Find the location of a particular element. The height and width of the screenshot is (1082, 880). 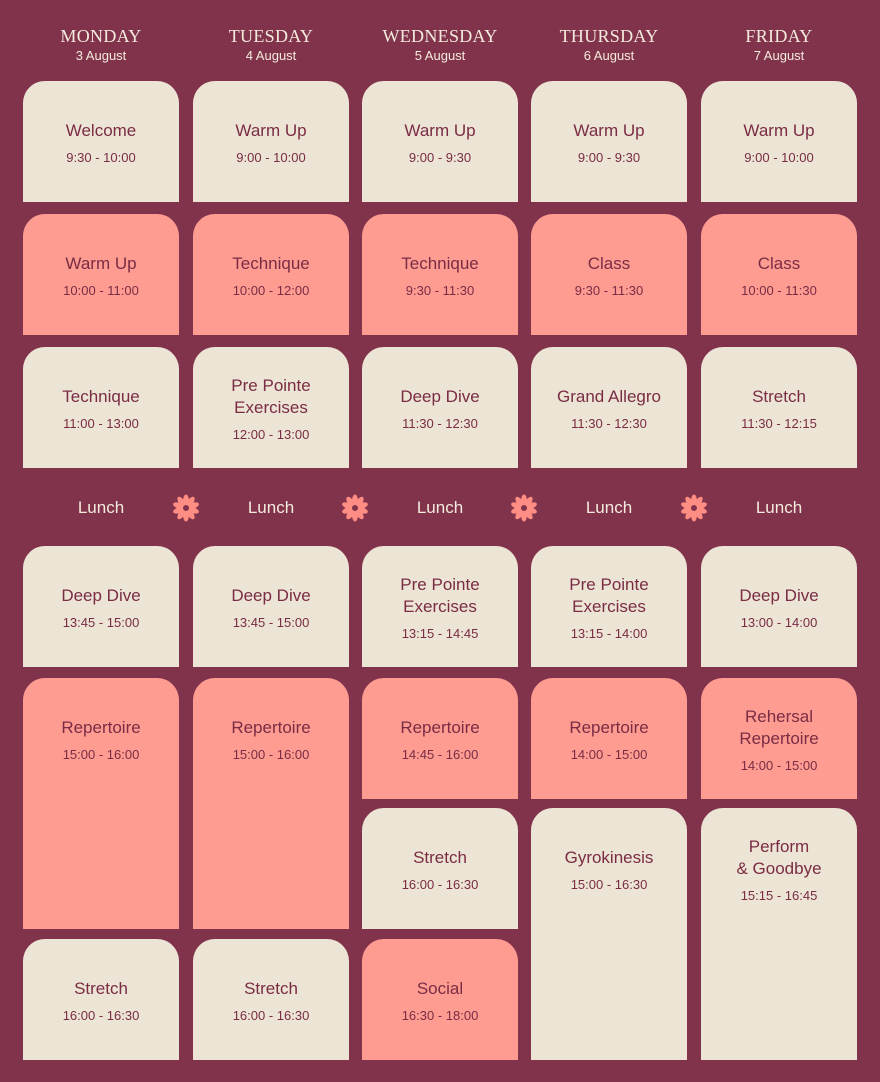

title-line: Perform is located at coordinates (779, 846).